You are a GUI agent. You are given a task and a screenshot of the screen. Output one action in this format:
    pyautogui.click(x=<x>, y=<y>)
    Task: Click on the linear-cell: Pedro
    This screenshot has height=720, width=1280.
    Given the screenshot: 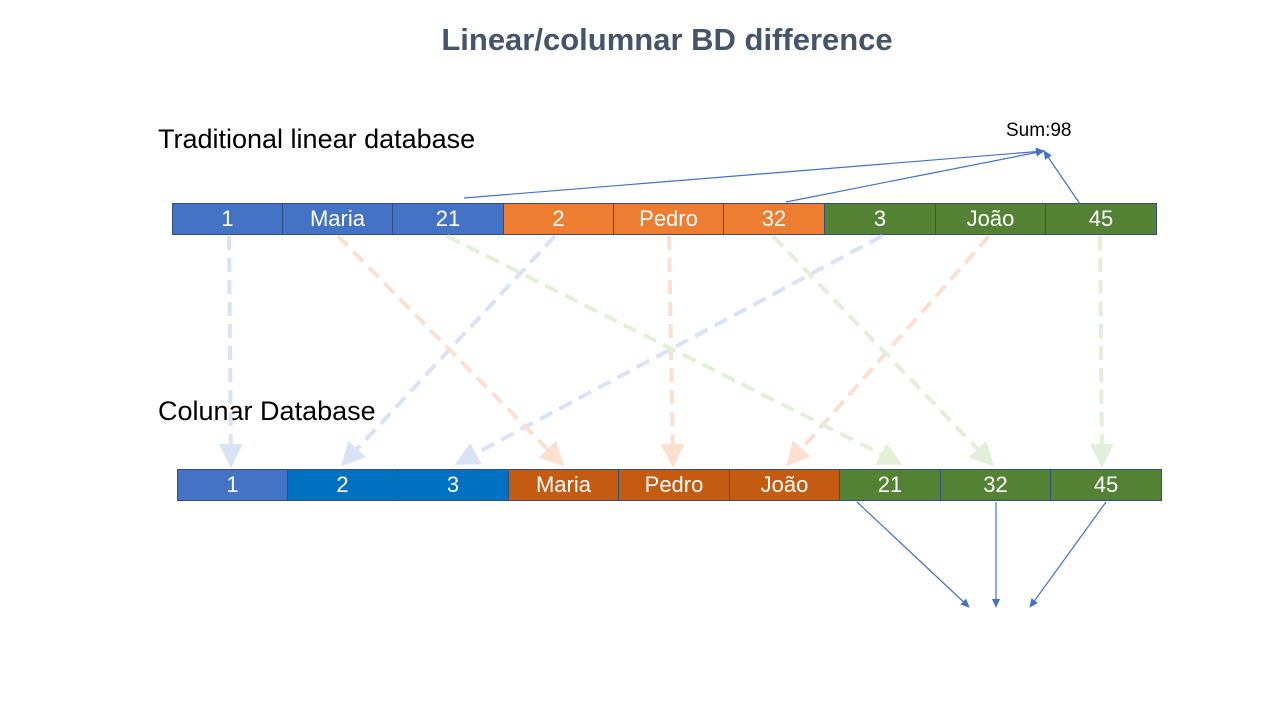 What is the action you would take?
    pyautogui.click(x=669, y=219)
    